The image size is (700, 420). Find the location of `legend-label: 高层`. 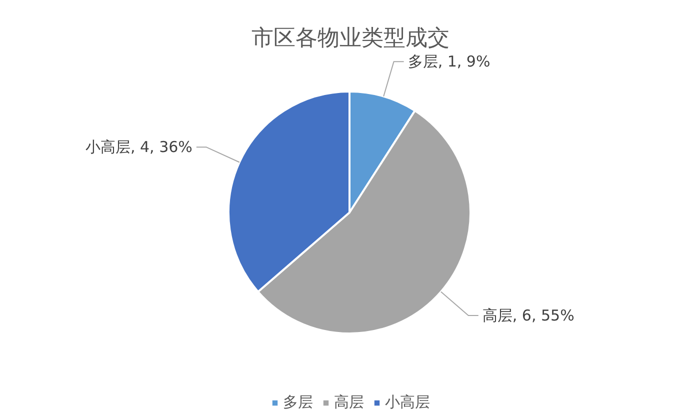

legend-label: 高层 is located at coordinates (349, 402).